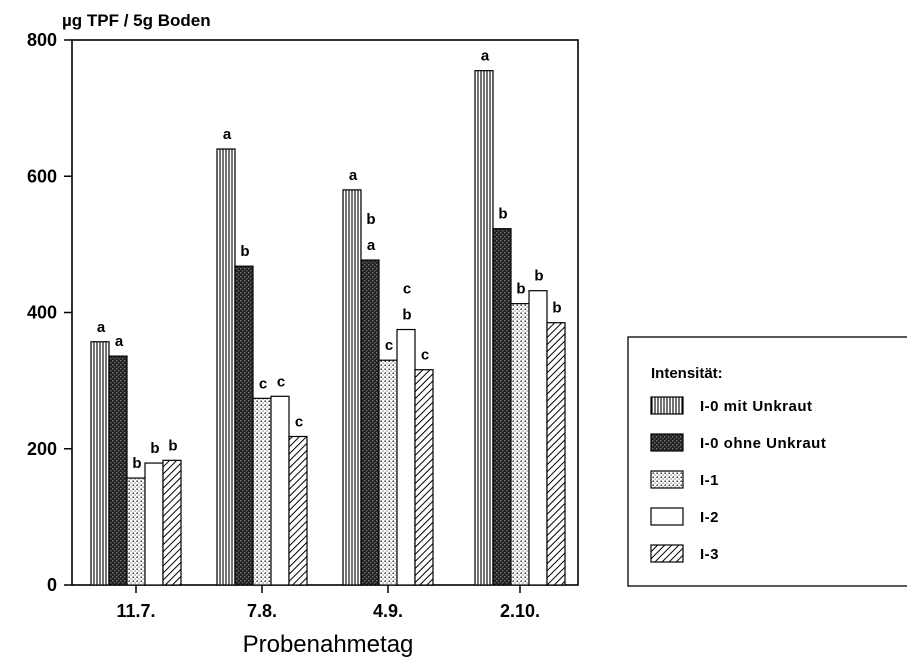 The height and width of the screenshot is (659, 907). I want to click on x-axis-label: Probenahmetag, so click(328, 644).